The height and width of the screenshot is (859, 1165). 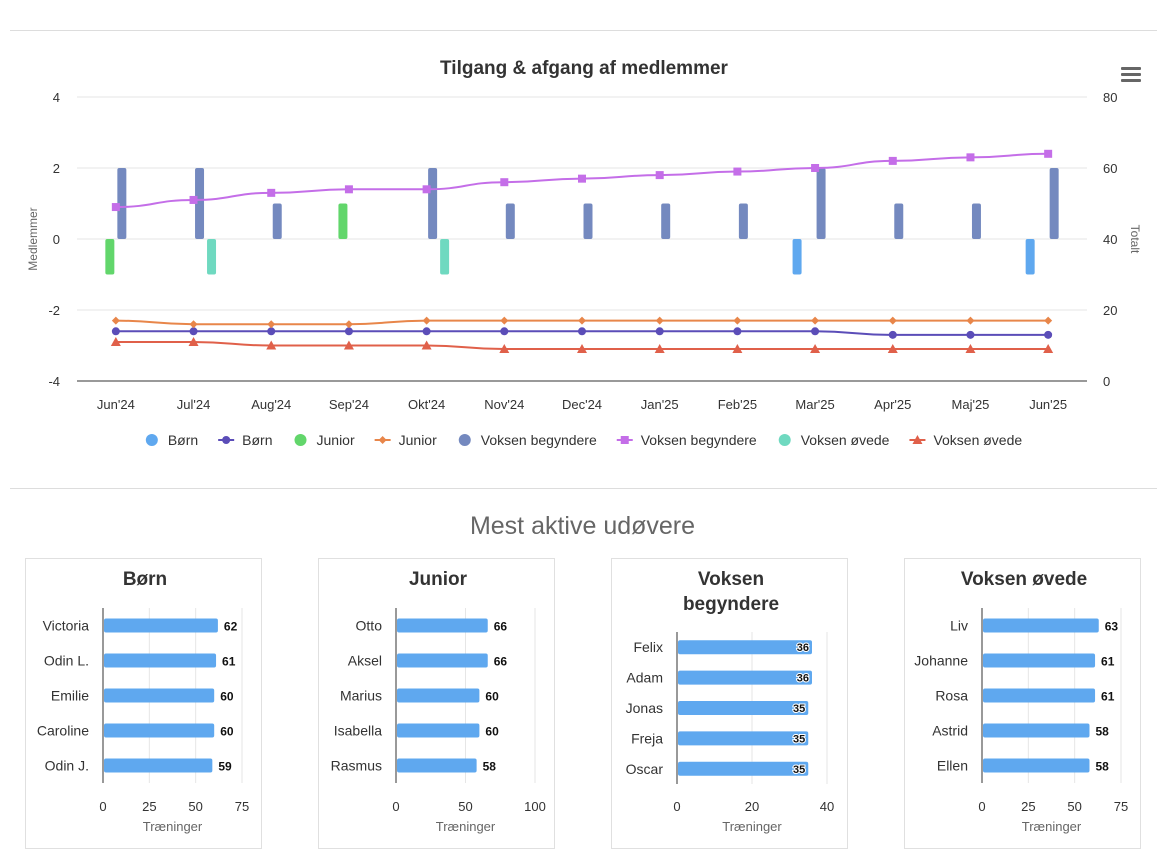 I want to click on x-tick-label: Jun'25, so click(x=1048, y=404).